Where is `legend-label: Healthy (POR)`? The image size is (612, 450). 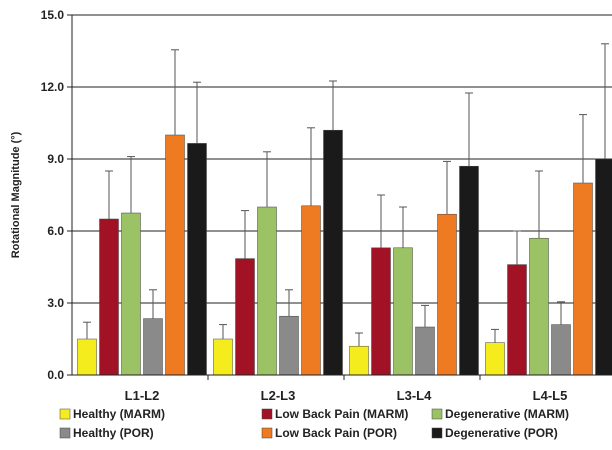
legend-label: Healthy (POR) is located at coordinates (113, 433).